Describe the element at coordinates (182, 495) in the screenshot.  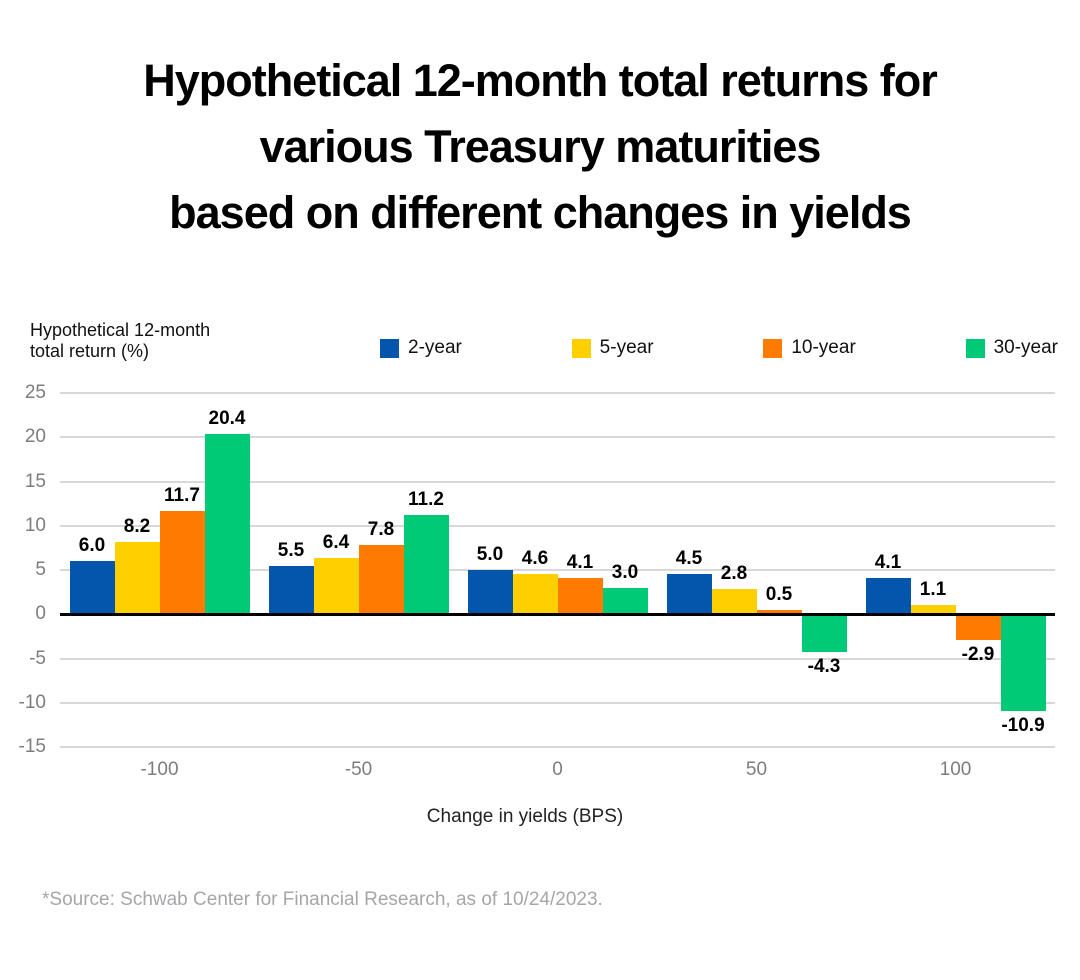
I see `bar-value-label: 11.7` at that location.